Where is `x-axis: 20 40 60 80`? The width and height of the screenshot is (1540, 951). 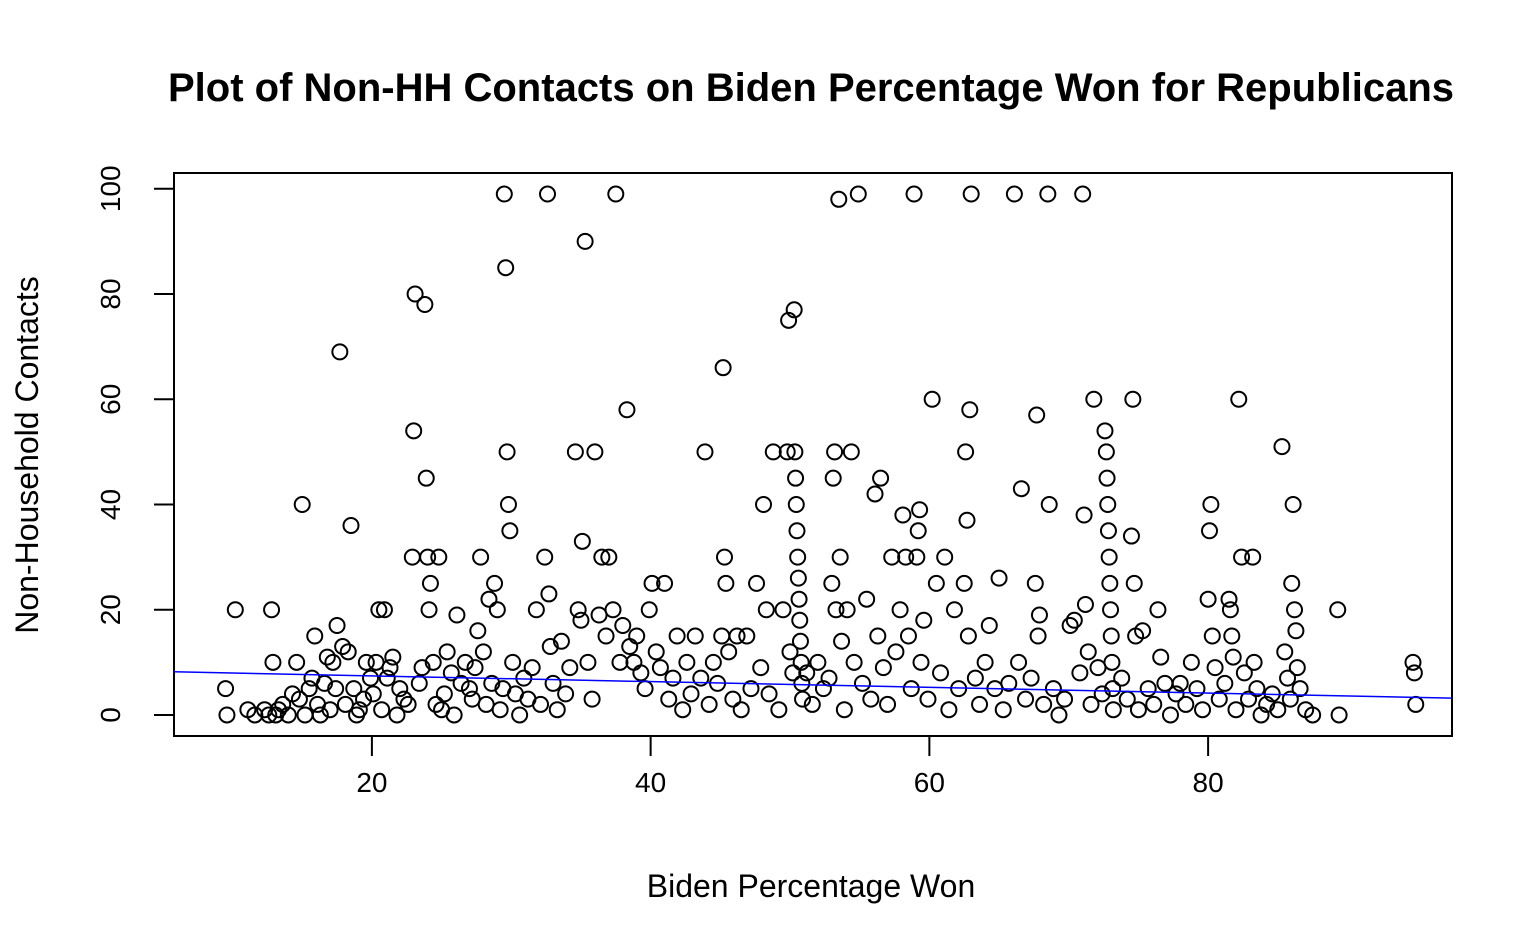
x-axis: 20 40 60 80 is located at coordinates (790, 766).